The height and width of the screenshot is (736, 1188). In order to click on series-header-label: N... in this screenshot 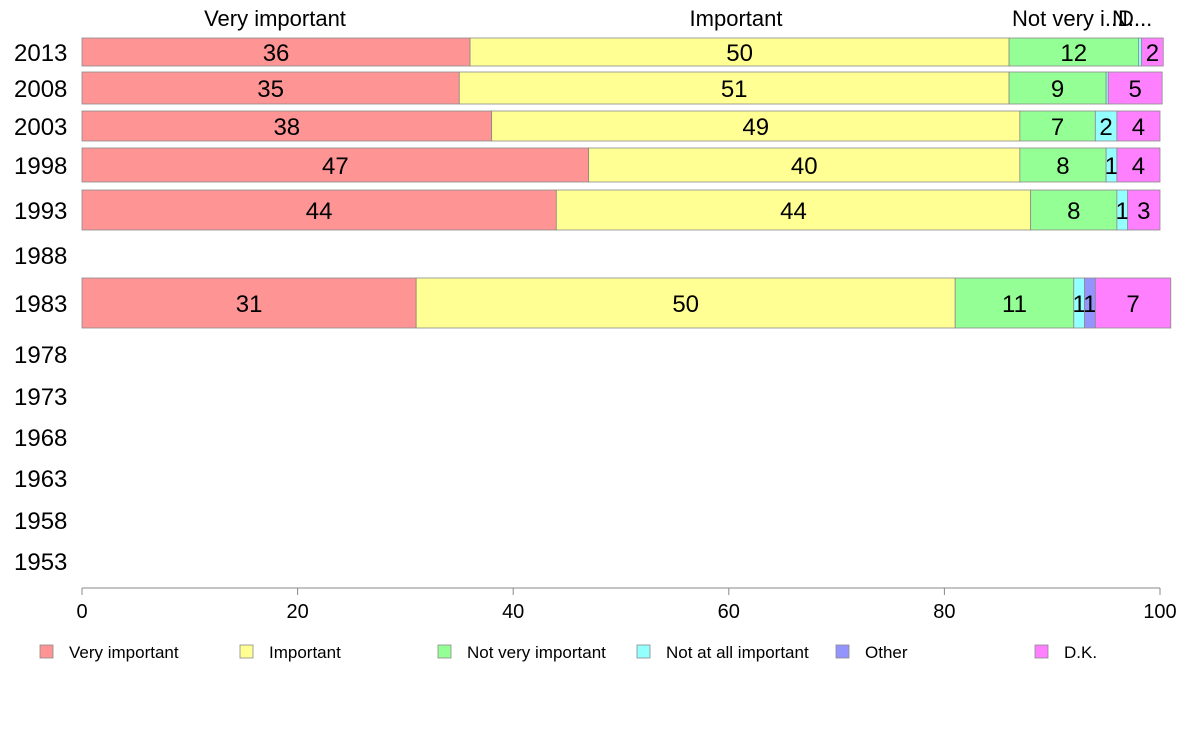, I will do `click(1129, 18)`.